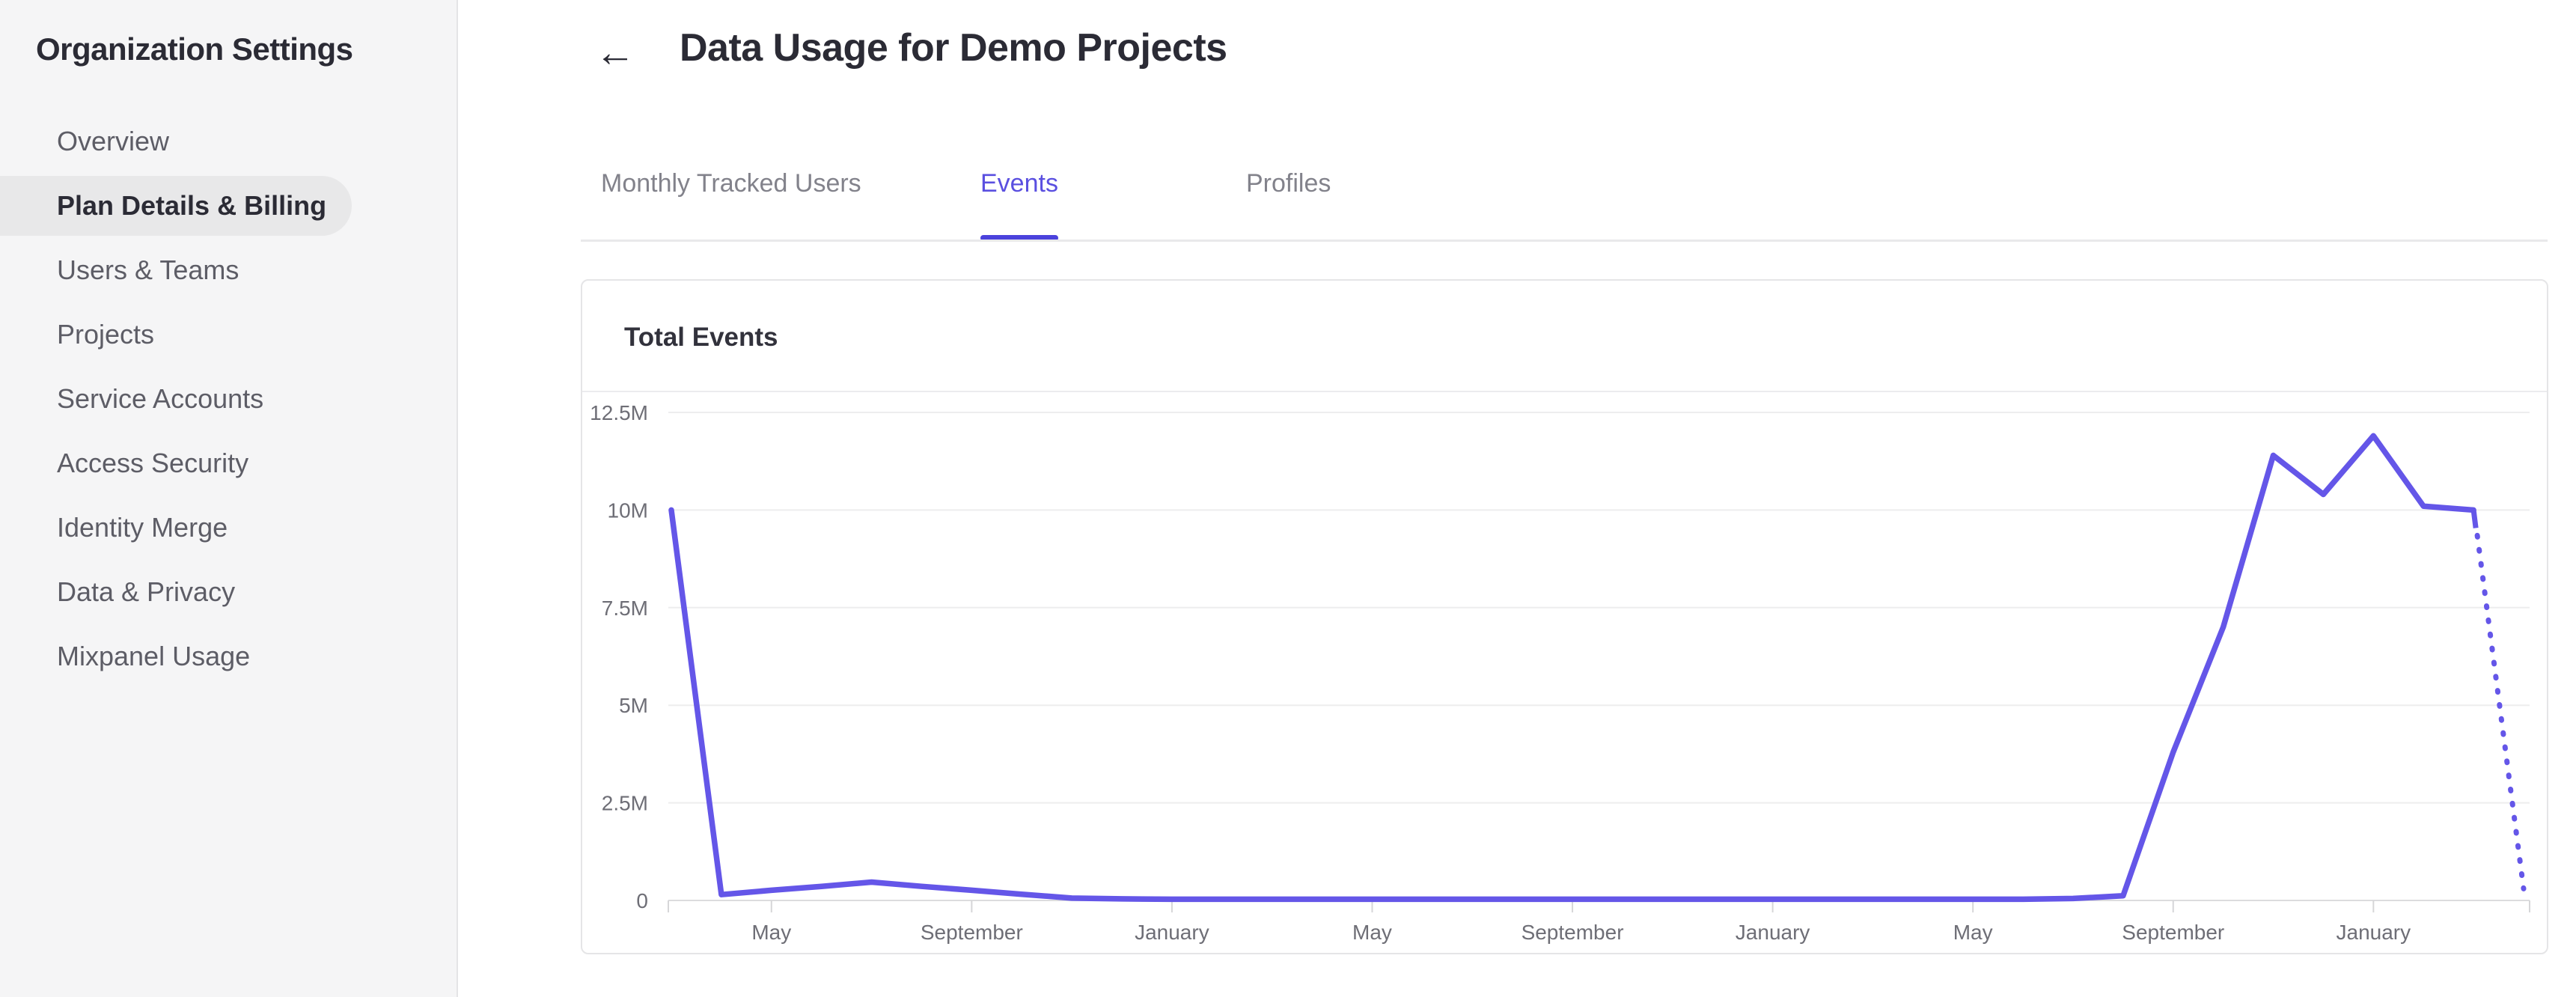 This screenshot has width=2576, height=997. I want to click on sidebar-item-projects: Projects, so click(176, 335).